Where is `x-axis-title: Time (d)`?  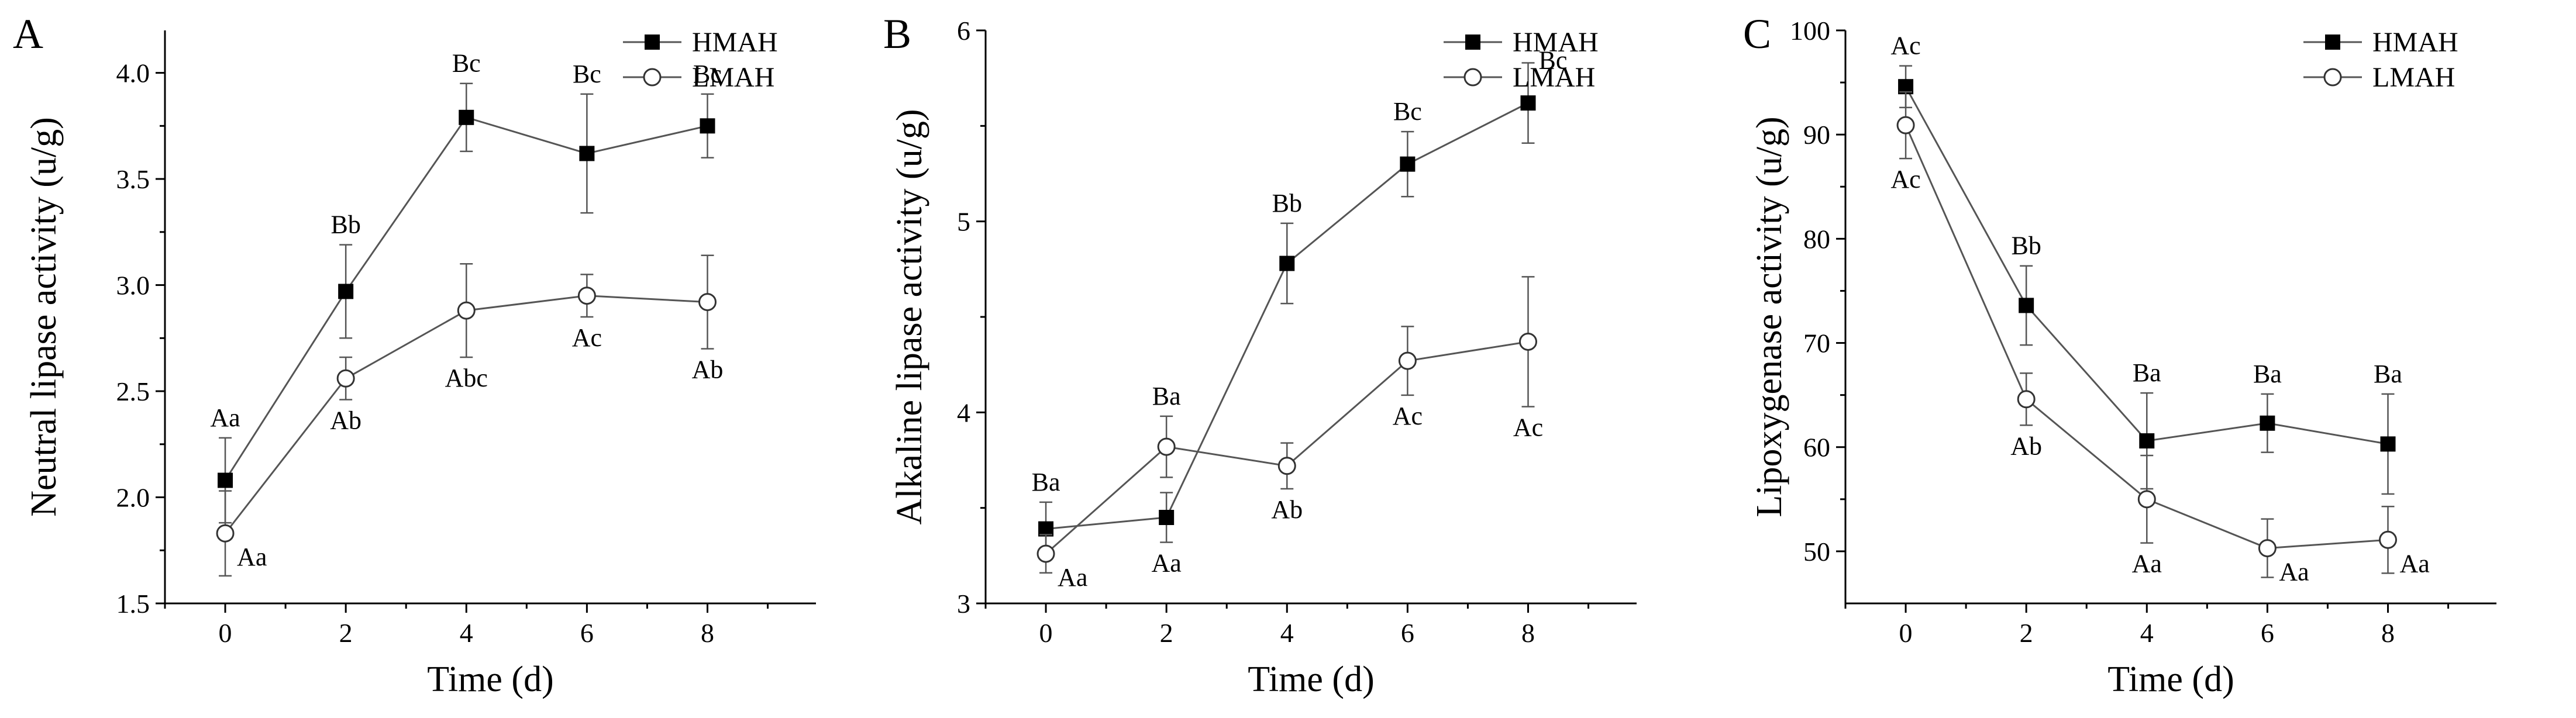 x-axis-title: Time (d) is located at coordinates (1311, 679).